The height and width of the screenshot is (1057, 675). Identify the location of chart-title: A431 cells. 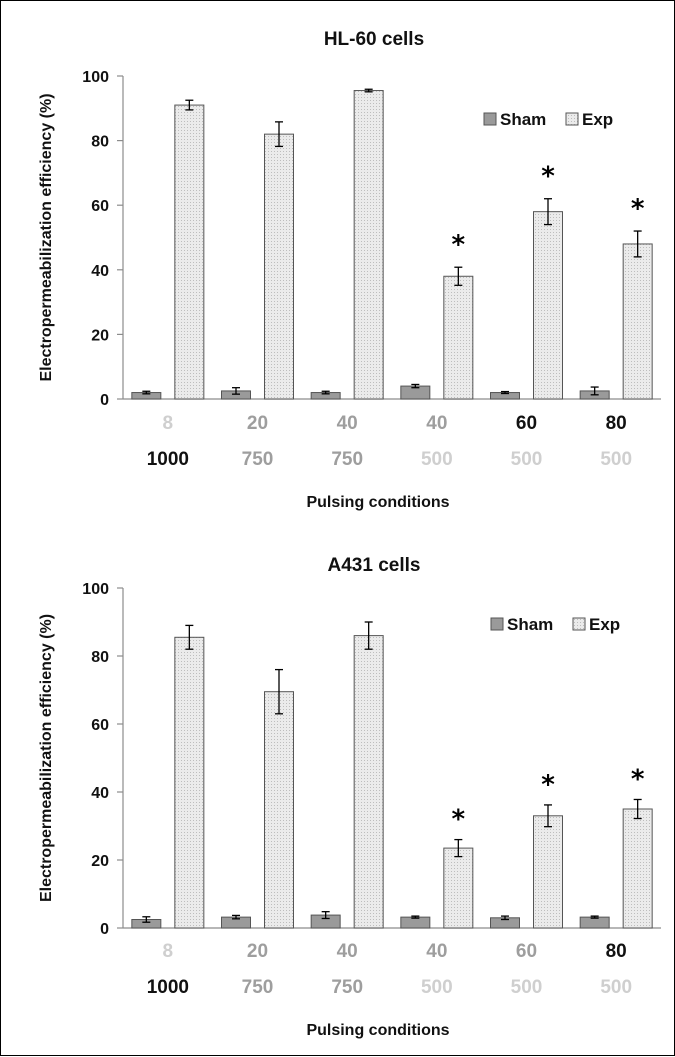
(374, 565).